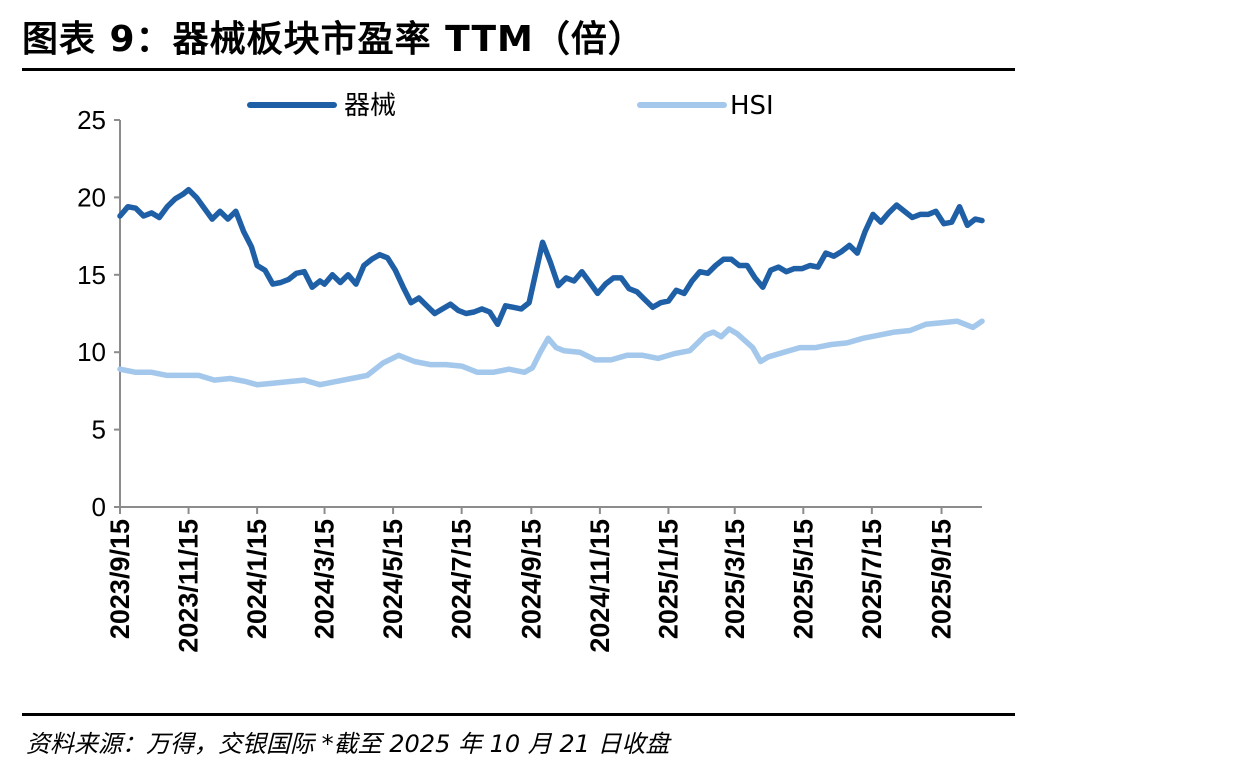  Describe the element at coordinates (752, 106) in the screenshot. I see `legend-label: HSI` at that location.